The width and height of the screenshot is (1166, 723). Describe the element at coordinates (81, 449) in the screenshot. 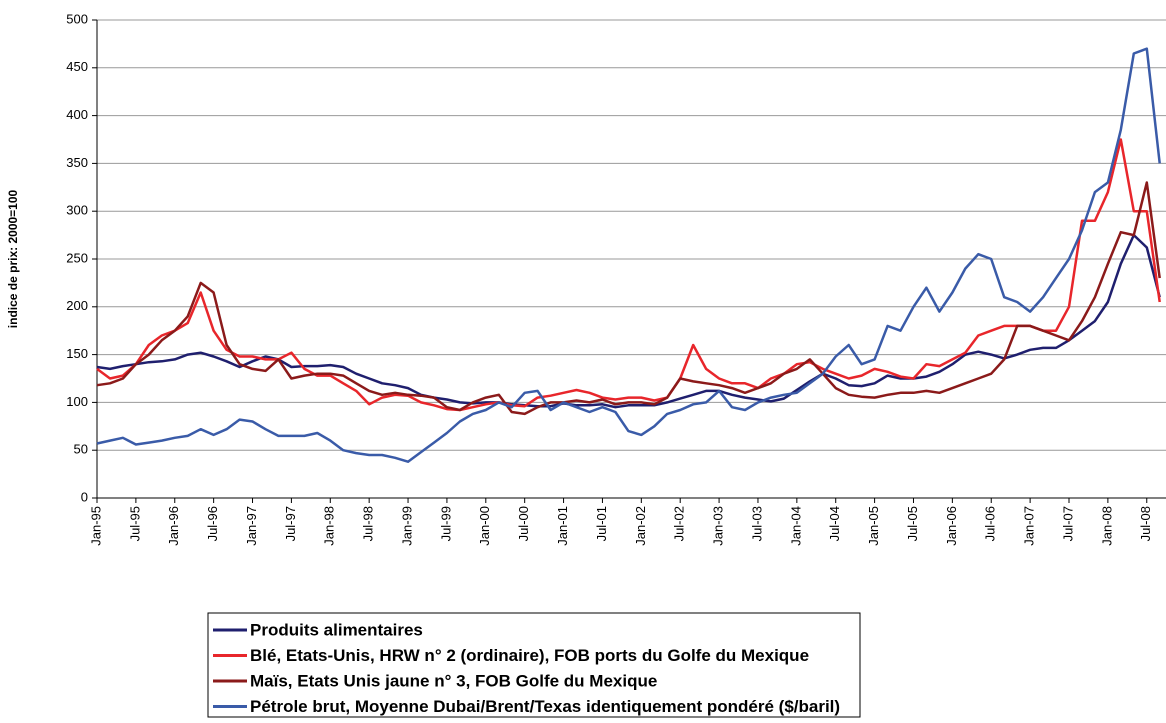

I see `y-tick-label: 50` at that location.